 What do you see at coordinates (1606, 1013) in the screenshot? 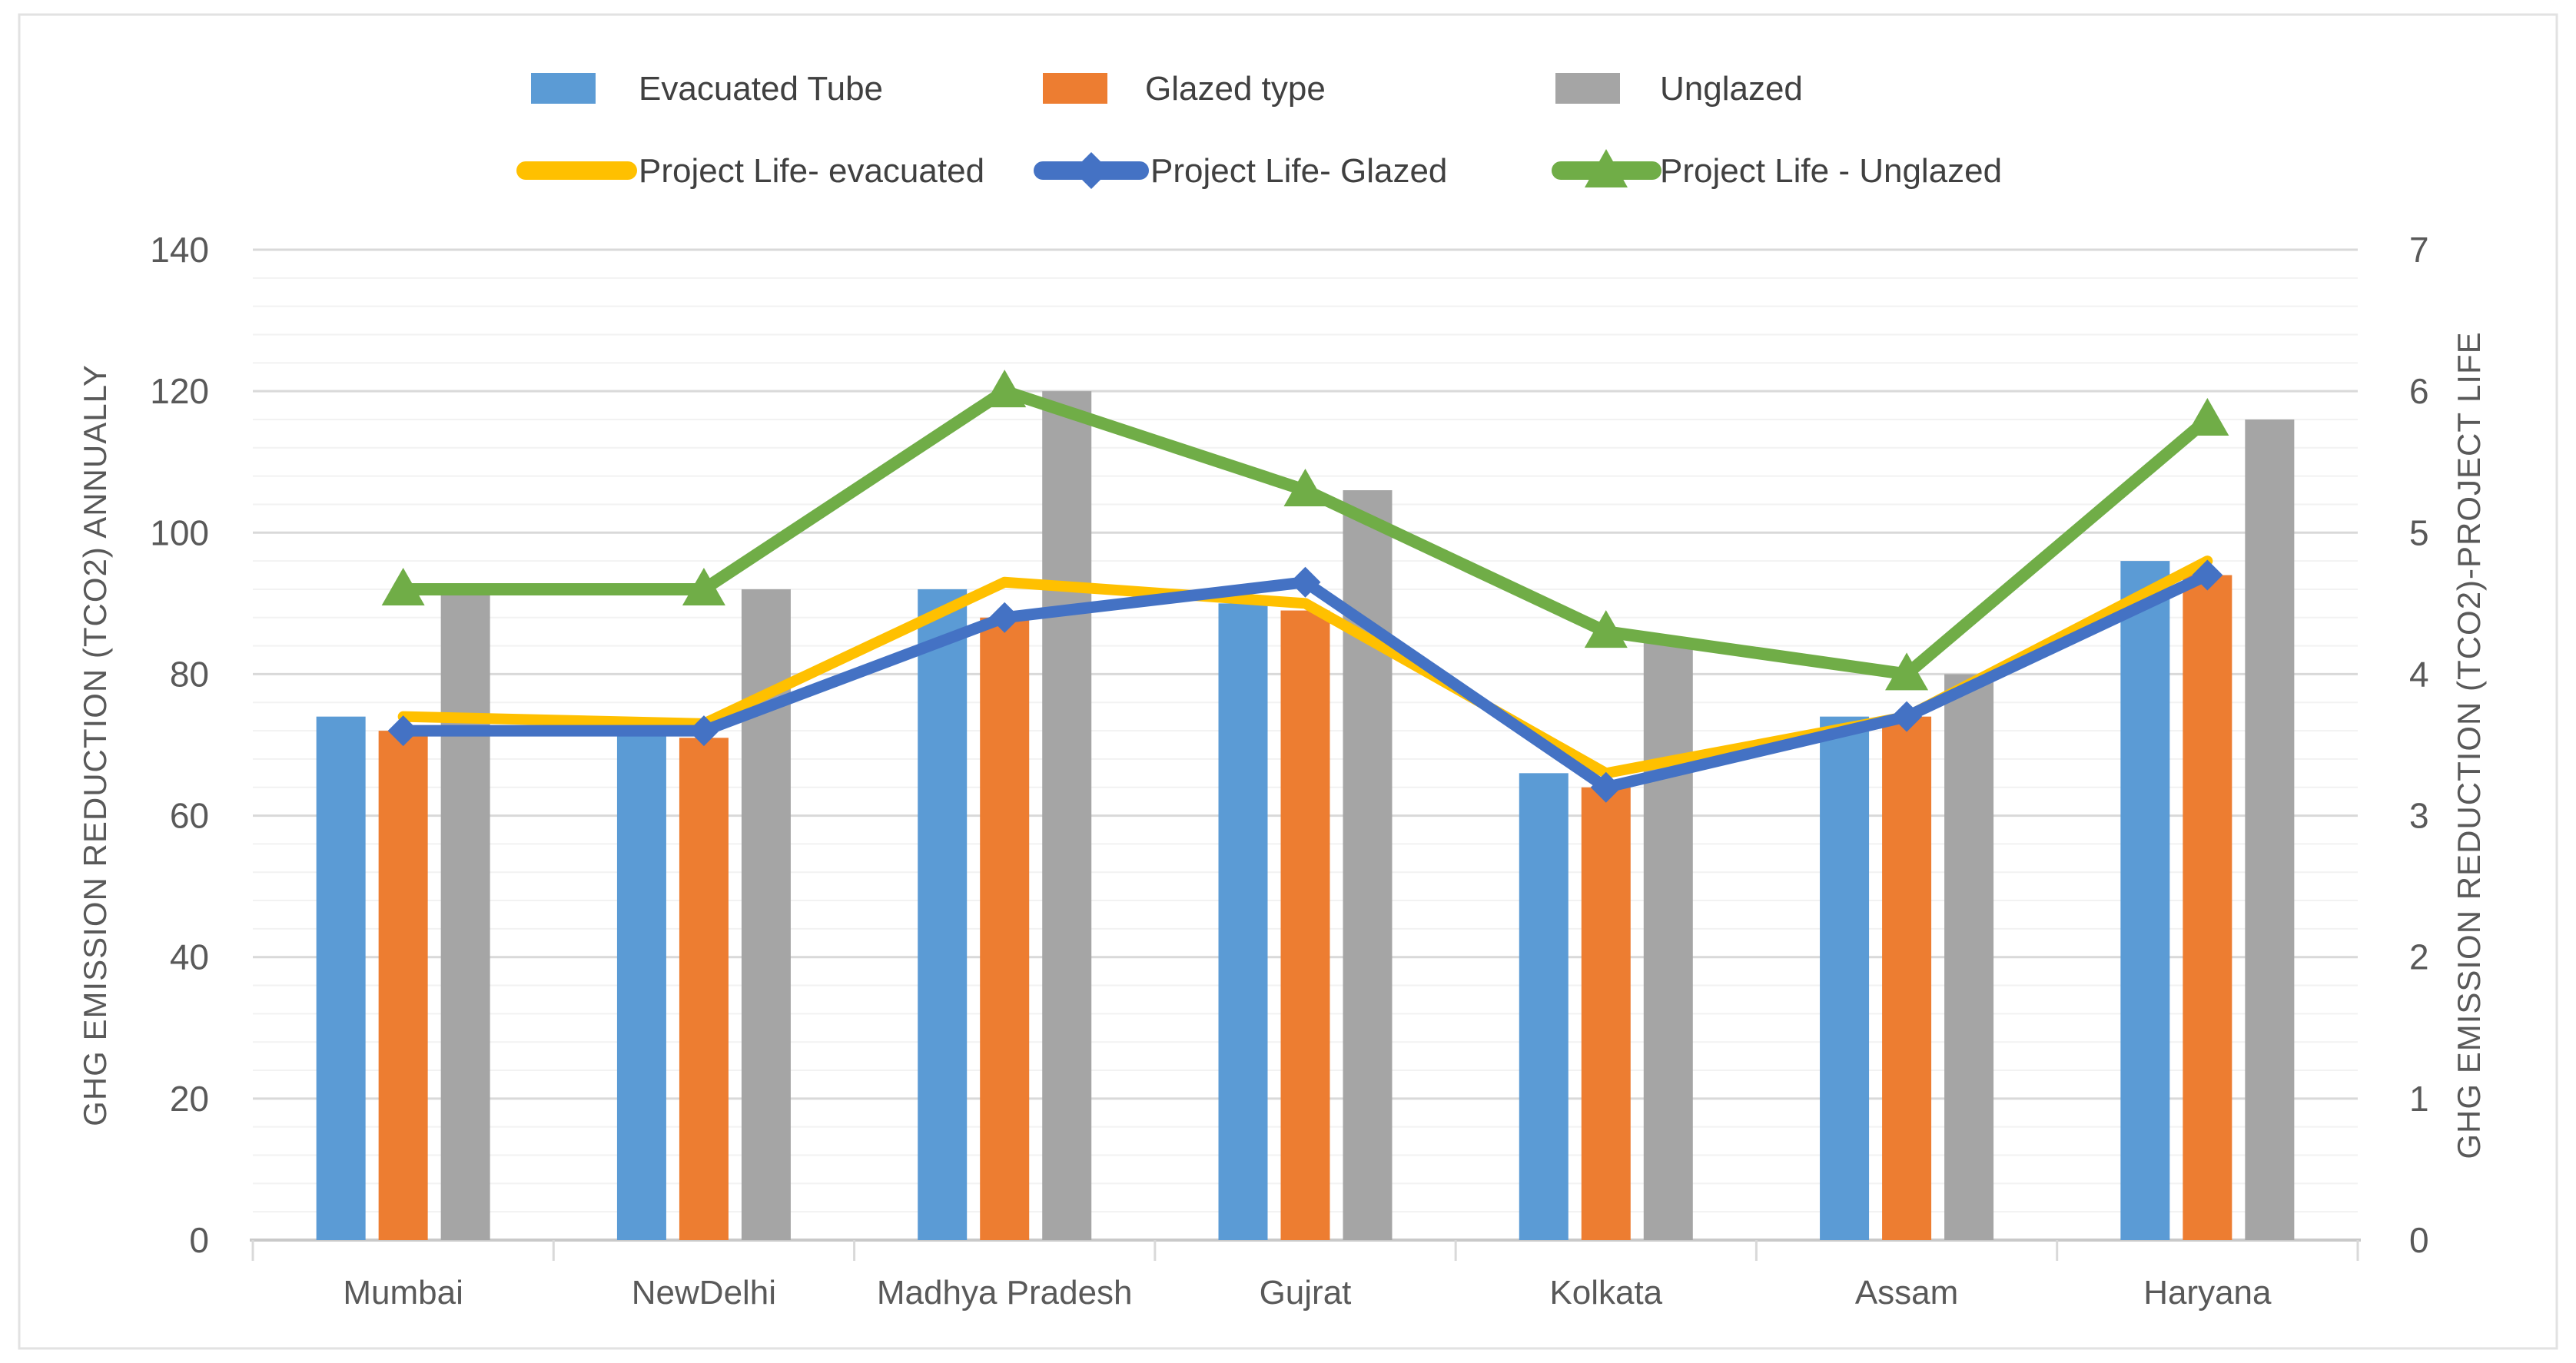
I see `bar-glazed-type-kolkata` at bounding box center [1606, 1013].